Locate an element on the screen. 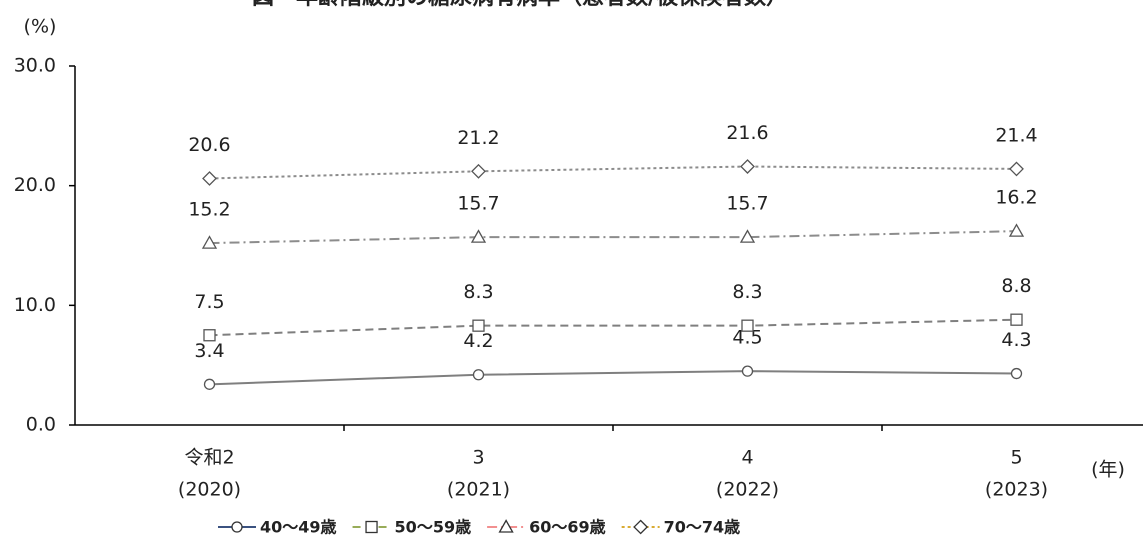 The height and width of the screenshot is (545, 1144). legend-label: 50〜59歳 is located at coordinates (433, 527).